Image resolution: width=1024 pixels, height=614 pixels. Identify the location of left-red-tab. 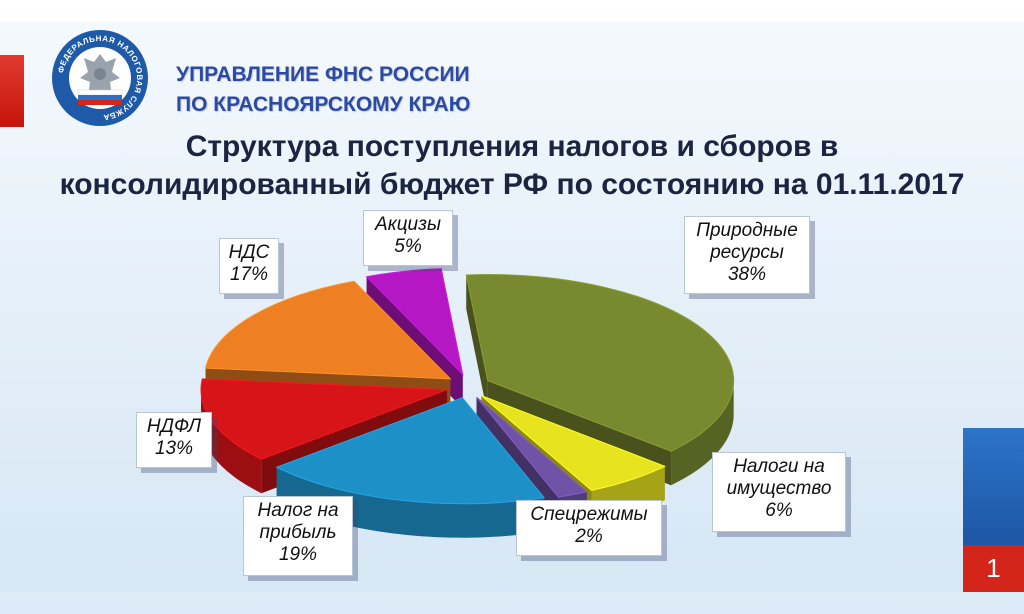
(12, 91).